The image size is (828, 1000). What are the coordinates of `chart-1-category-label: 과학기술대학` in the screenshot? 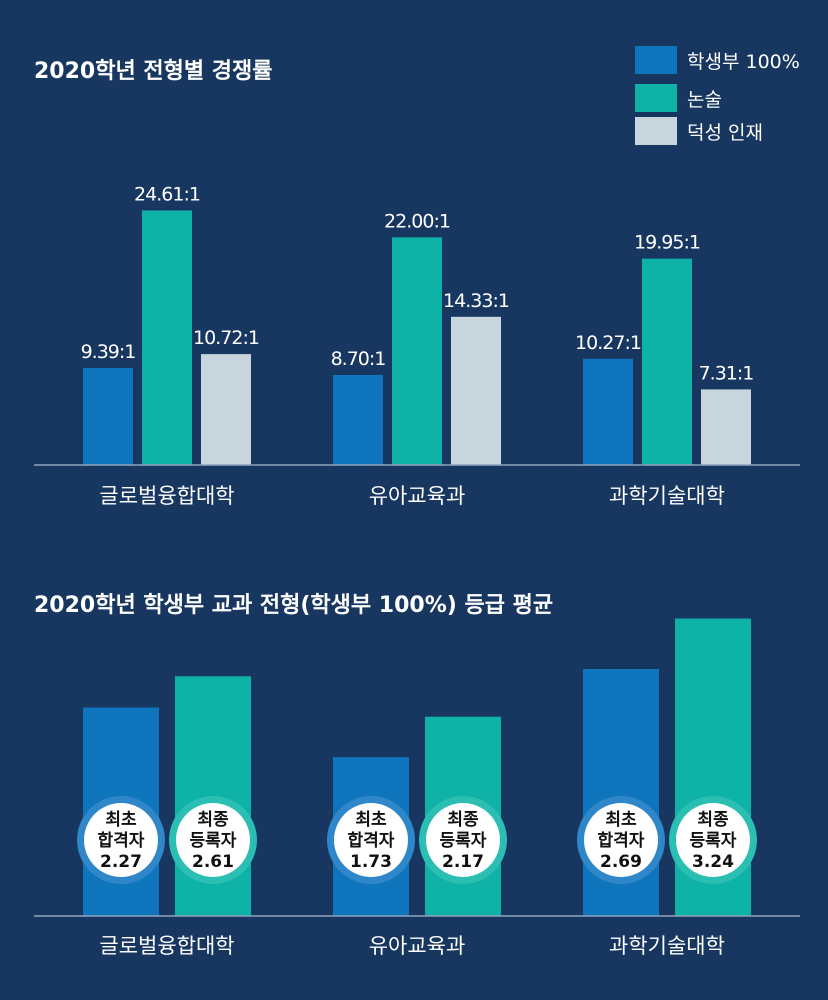 It's located at (667, 496).